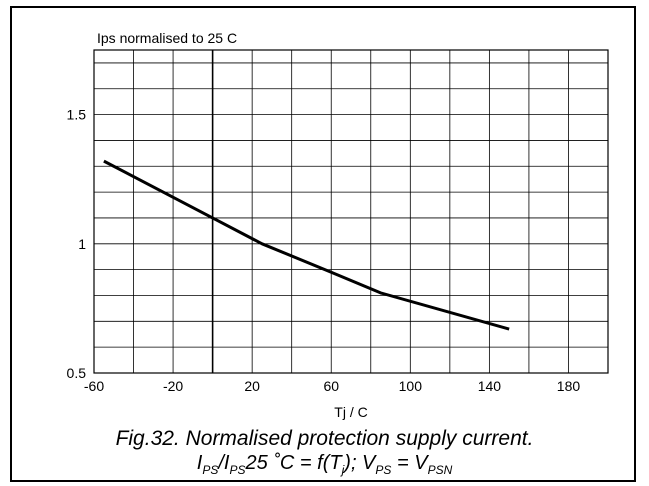  What do you see at coordinates (411, 386) in the screenshot?
I see `x-tick-label: 100` at bounding box center [411, 386].